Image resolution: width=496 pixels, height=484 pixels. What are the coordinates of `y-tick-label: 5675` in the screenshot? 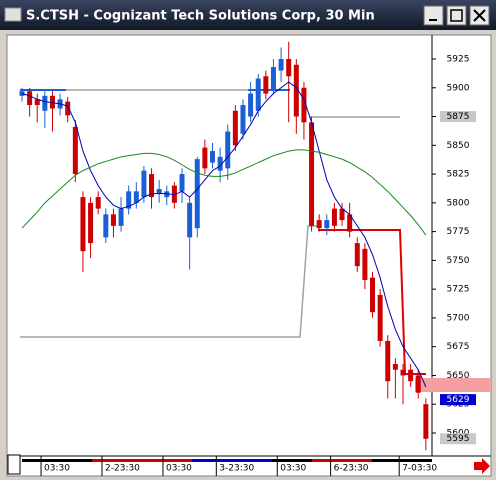 It's located at (458, 347).